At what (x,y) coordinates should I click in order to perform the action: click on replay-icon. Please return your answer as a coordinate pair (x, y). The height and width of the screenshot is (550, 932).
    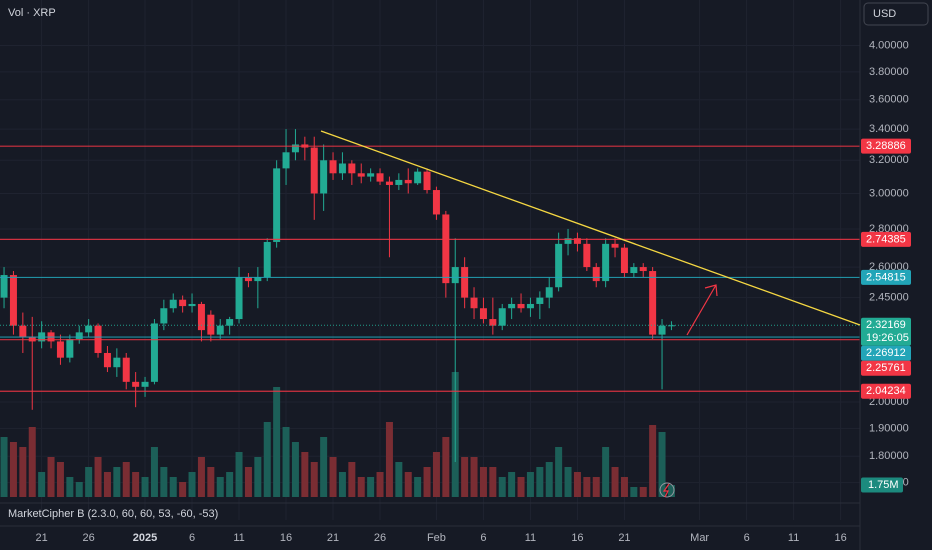
    Looking at the image, I should click on (667, 490).